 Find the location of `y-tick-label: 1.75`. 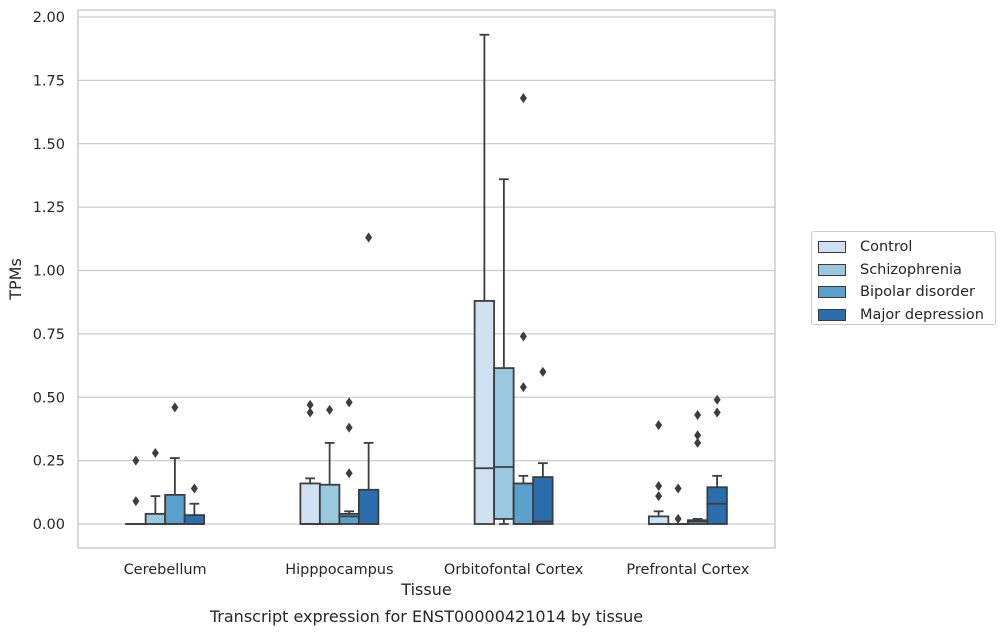

y-tick-label: 1.75 is located at coordinates (49, 81).